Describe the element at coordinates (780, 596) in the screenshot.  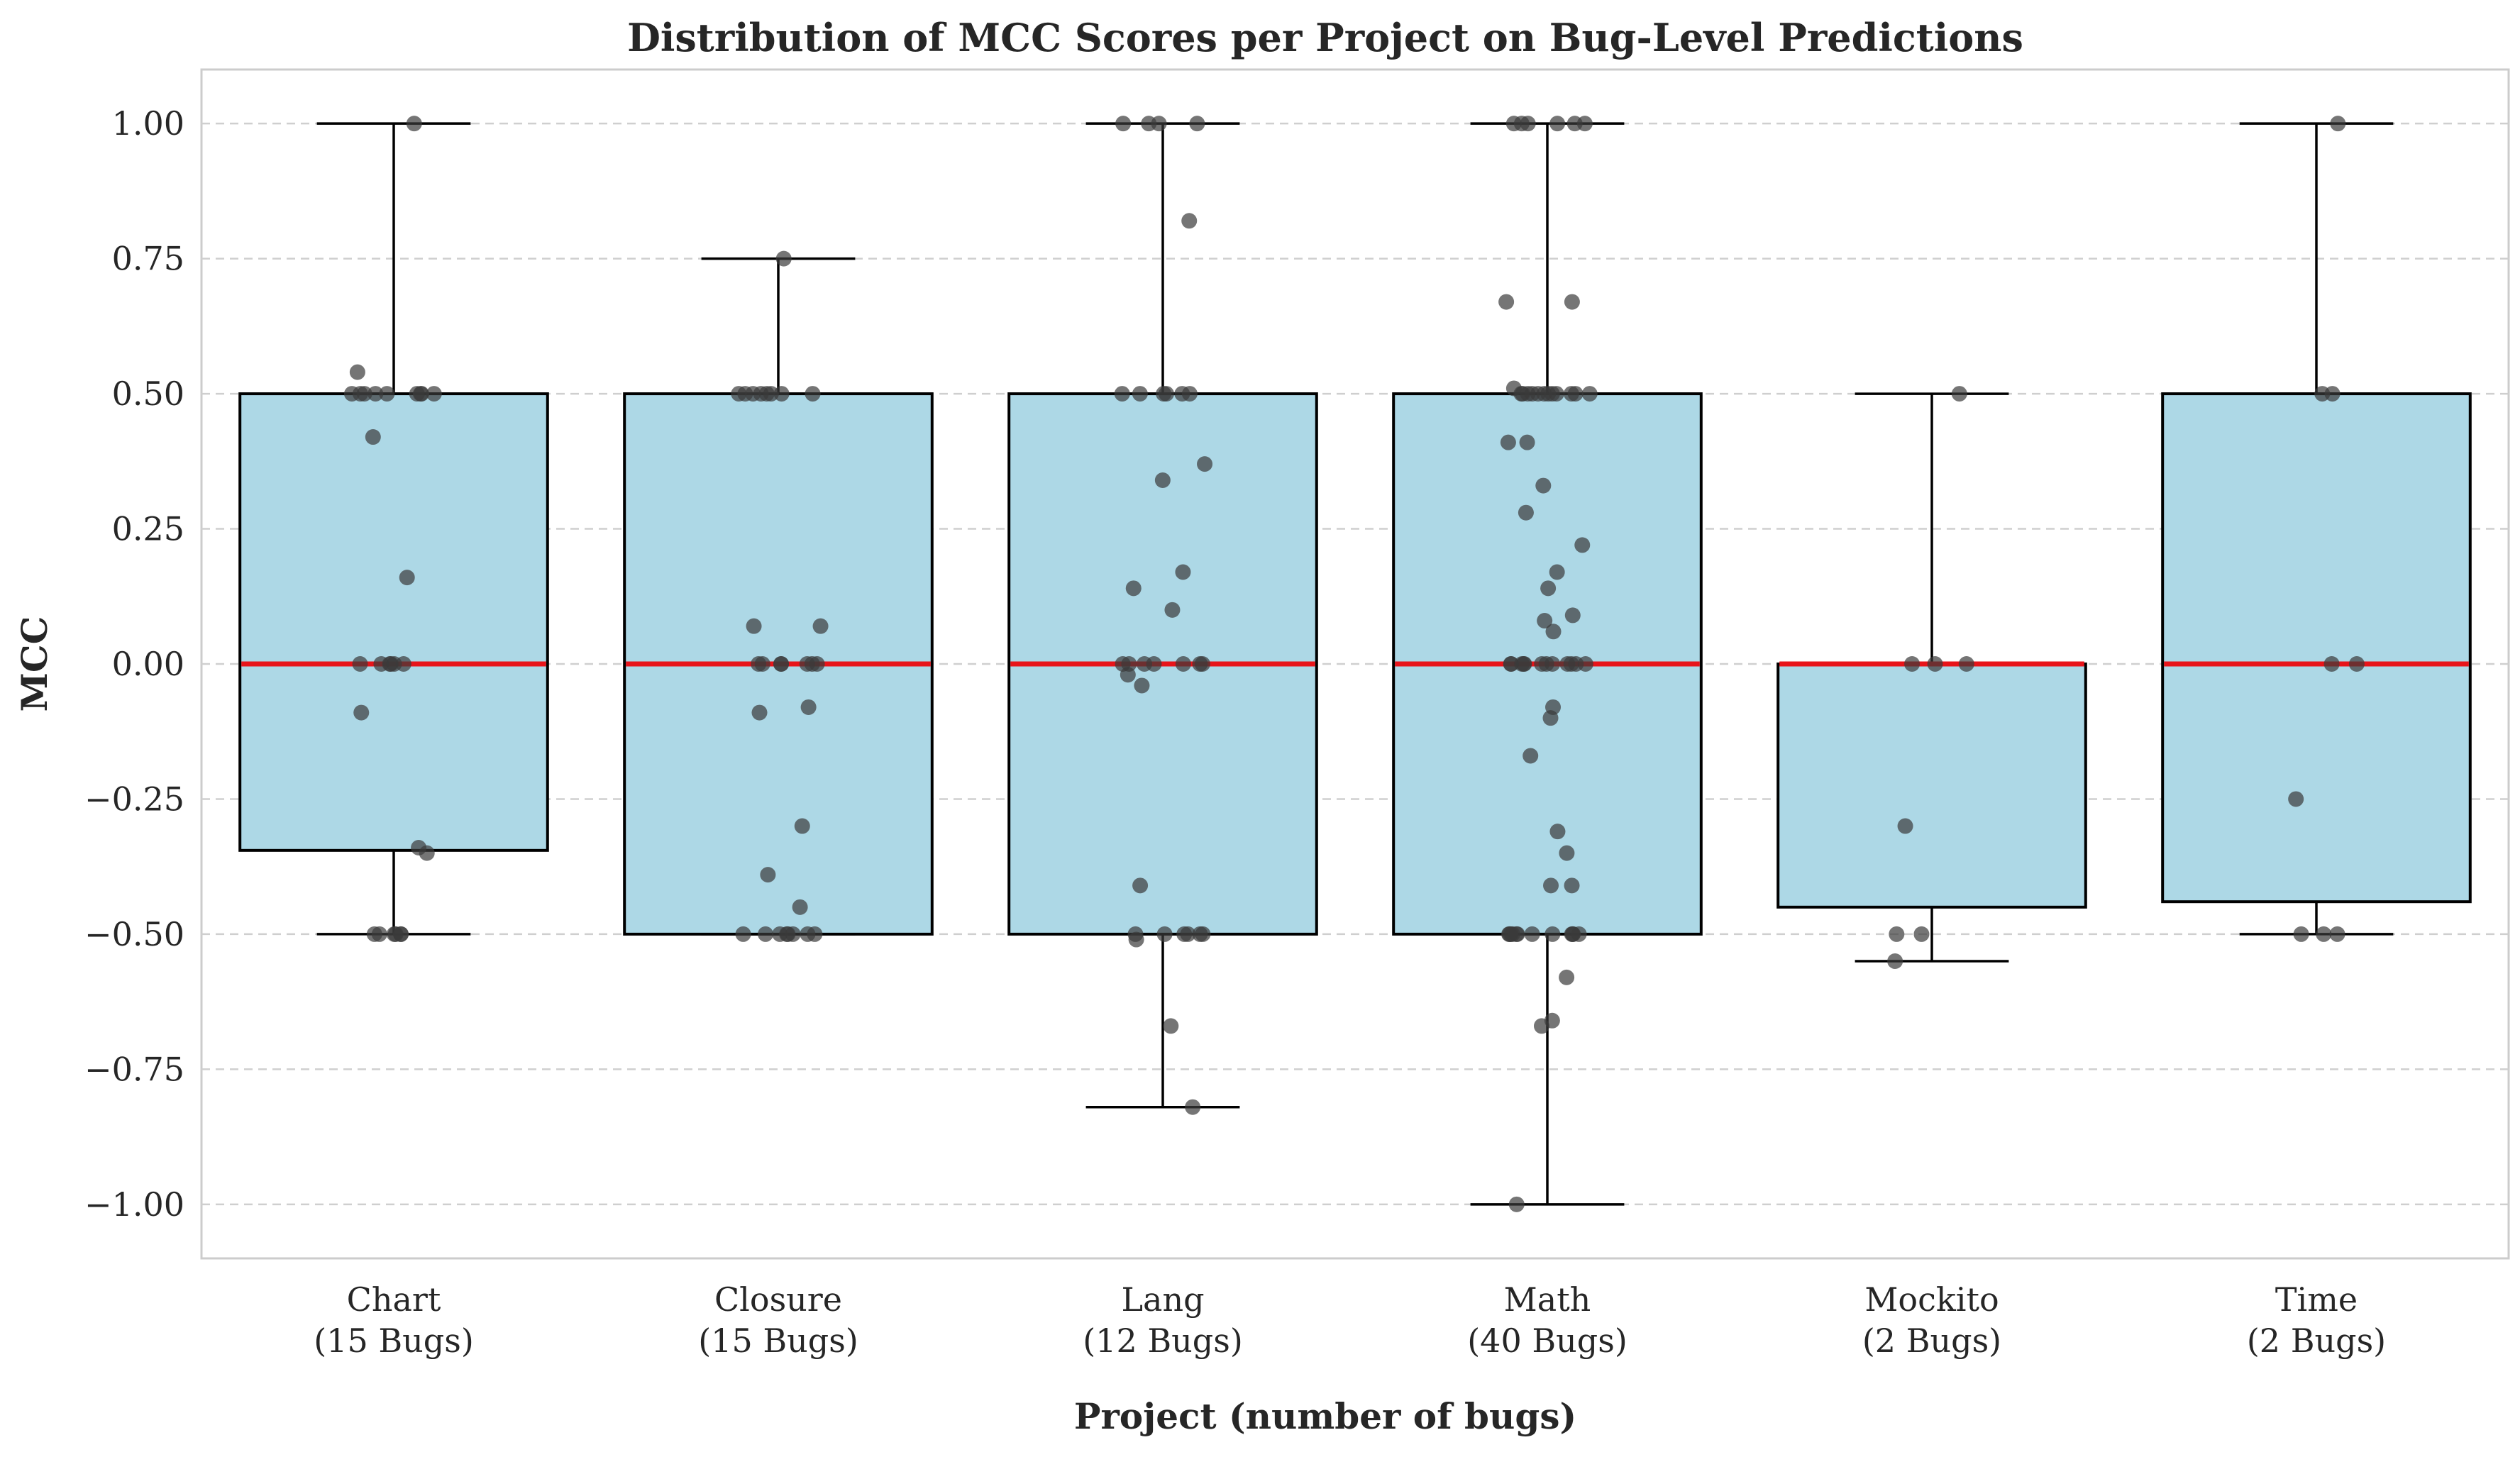
I see `points-closure` at that location.